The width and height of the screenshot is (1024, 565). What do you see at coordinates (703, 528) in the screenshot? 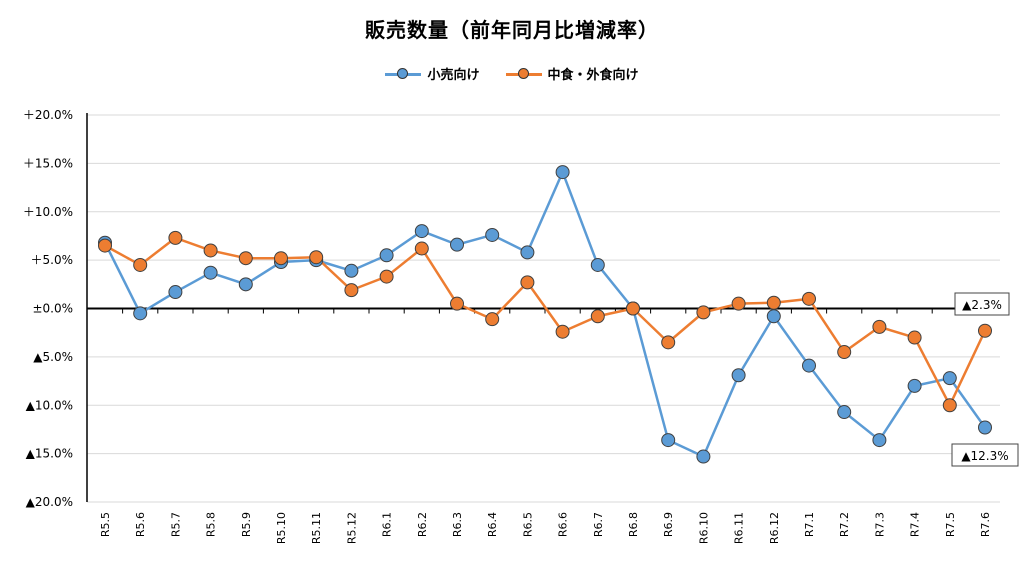
I see `x-tick-label: R6.10` at bounding box center [703, 528].